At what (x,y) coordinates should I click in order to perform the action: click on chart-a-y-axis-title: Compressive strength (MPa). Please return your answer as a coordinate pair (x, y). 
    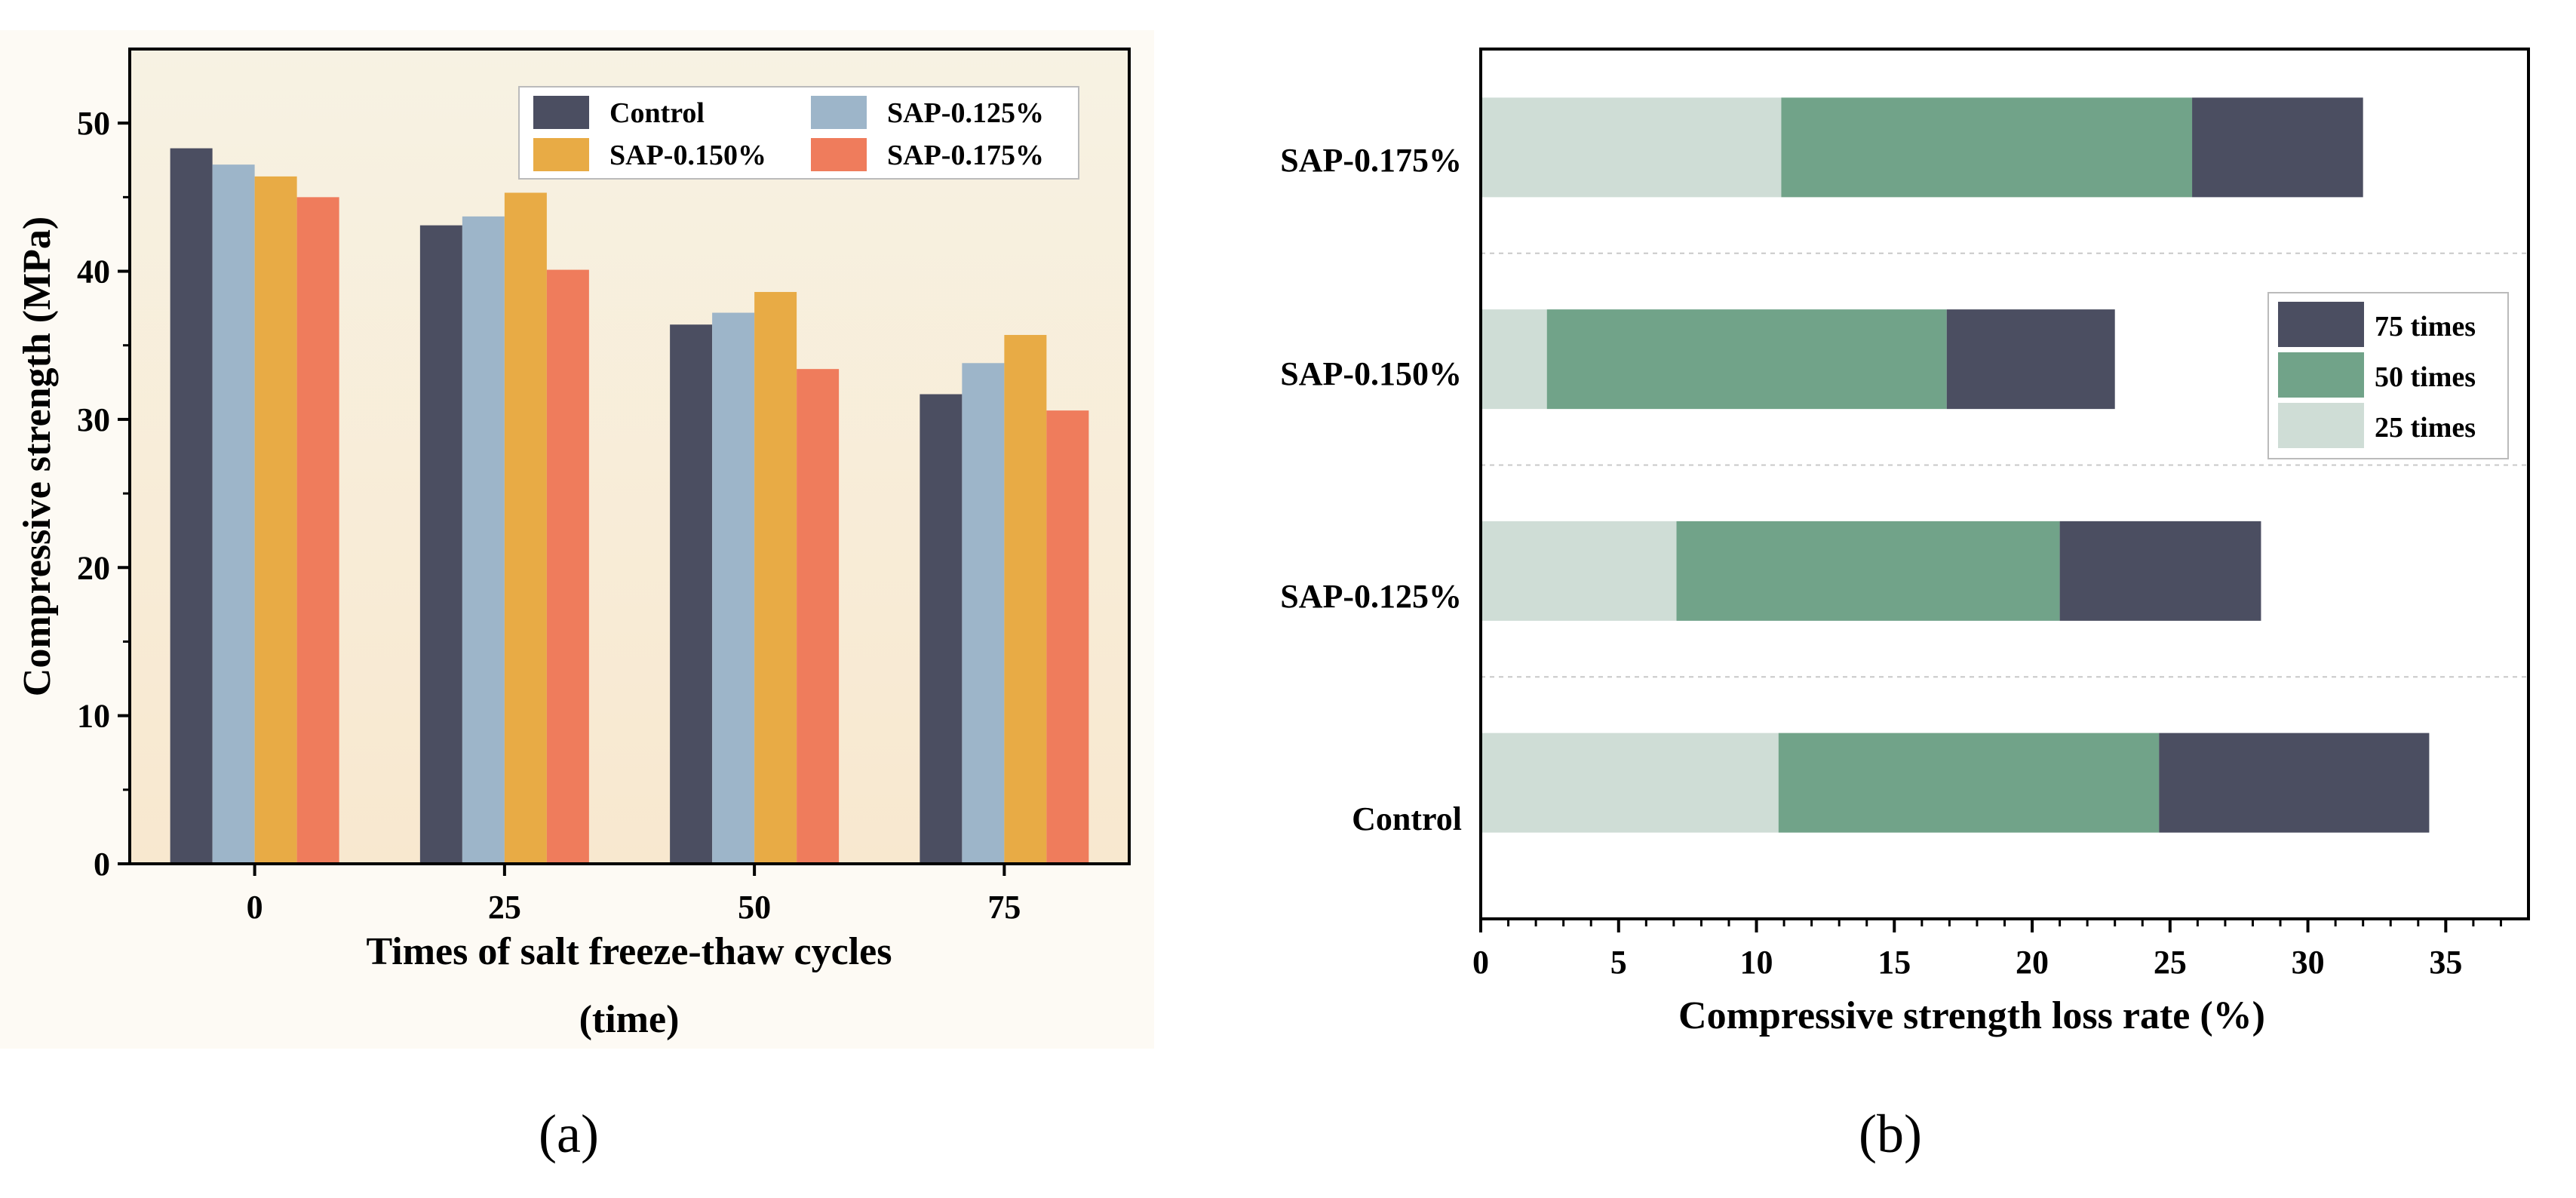
    Looking at the image, I should click on (37, 456).